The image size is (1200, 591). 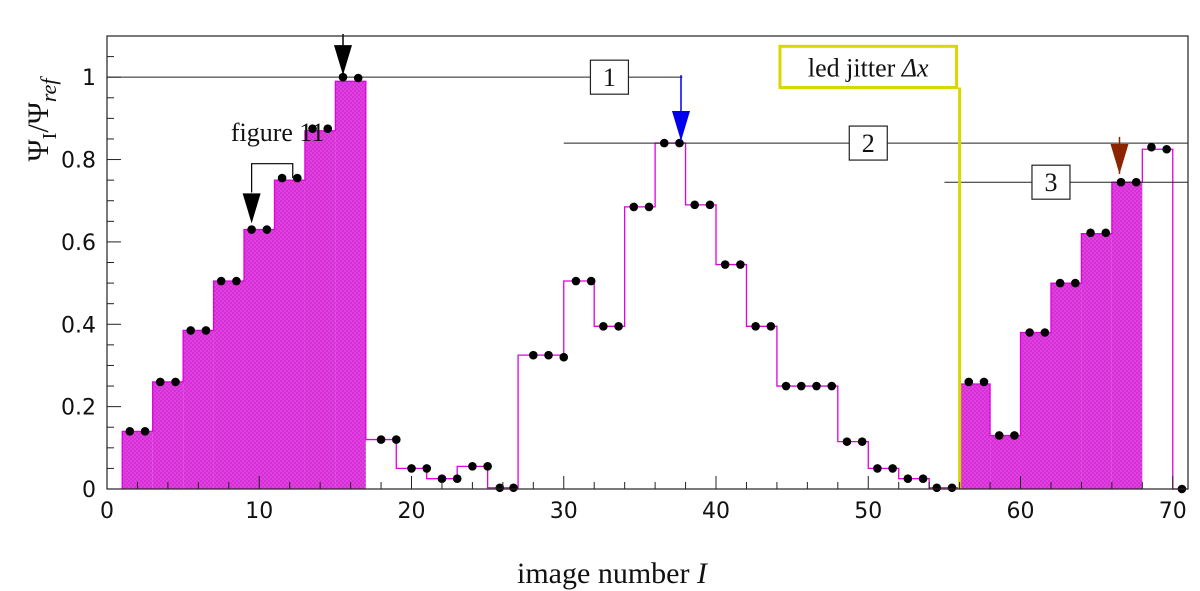 I want to click on y-tick-label: 0.6, so click(x=78, y=243).